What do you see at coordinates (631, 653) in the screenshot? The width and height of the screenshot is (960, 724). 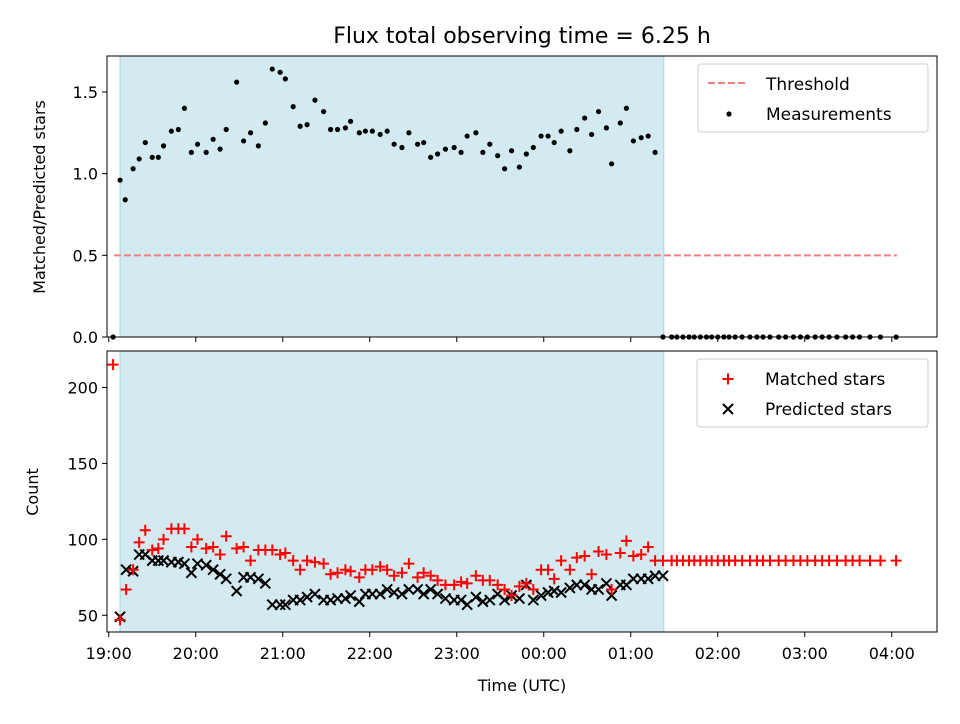 I see `x-tick-label: 01:00` at bounding box center [631, 653].